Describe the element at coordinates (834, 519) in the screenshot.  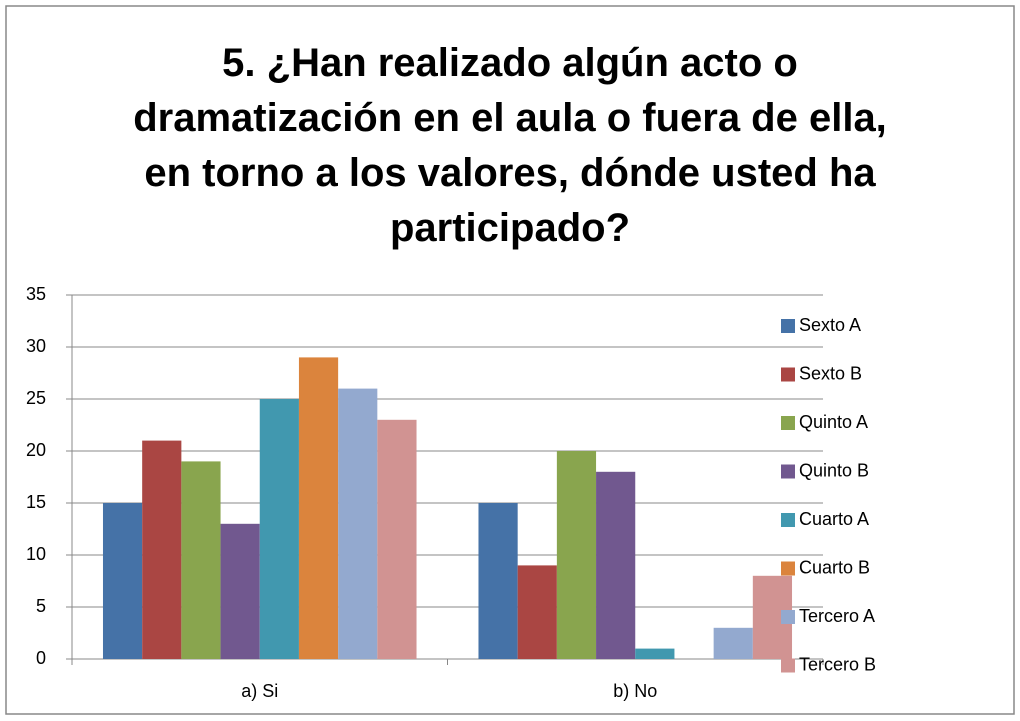
I see `legend-label: Cuarto A` at that location.